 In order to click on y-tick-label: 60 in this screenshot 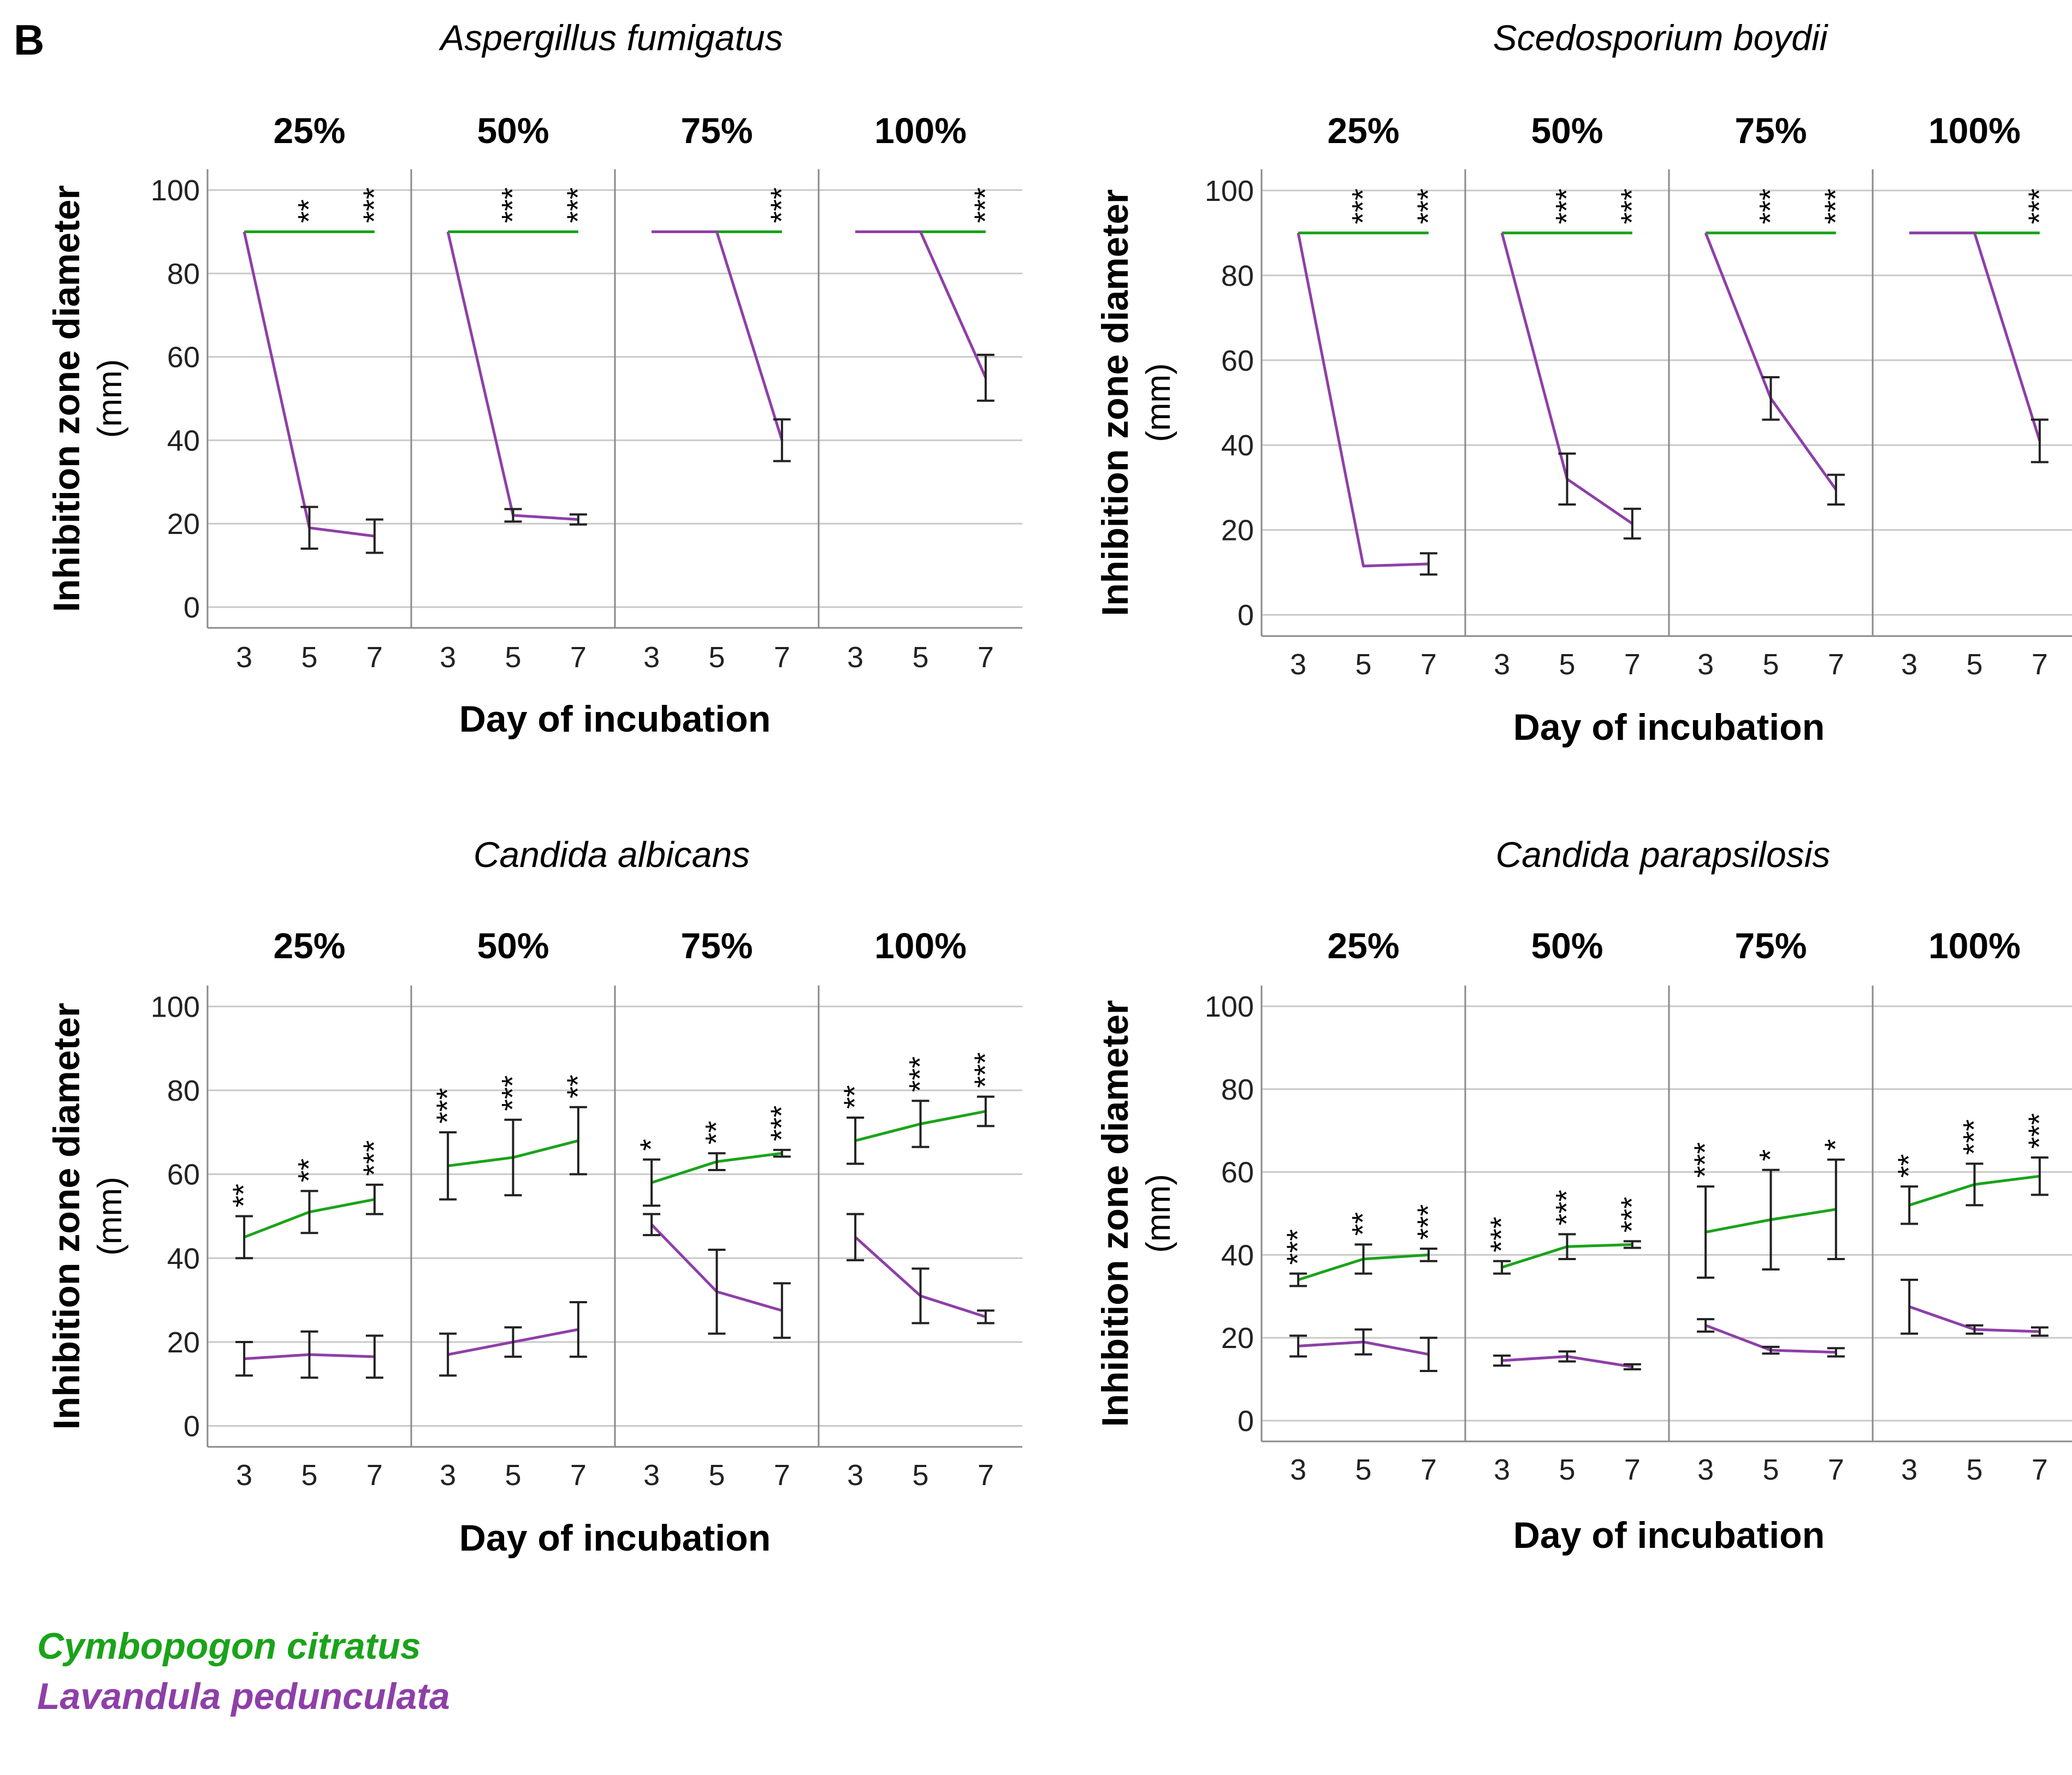, I will do `click(184, 1175)`.